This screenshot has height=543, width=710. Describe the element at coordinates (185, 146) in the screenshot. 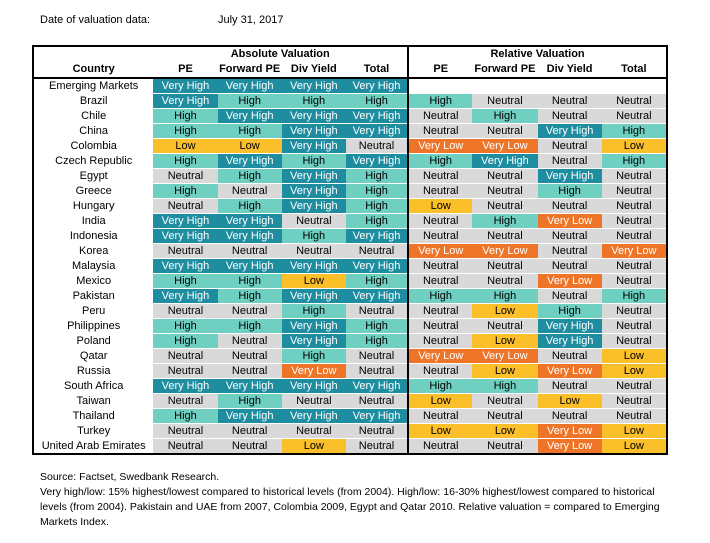

I see `abs-pe-cell: Low` at that location.